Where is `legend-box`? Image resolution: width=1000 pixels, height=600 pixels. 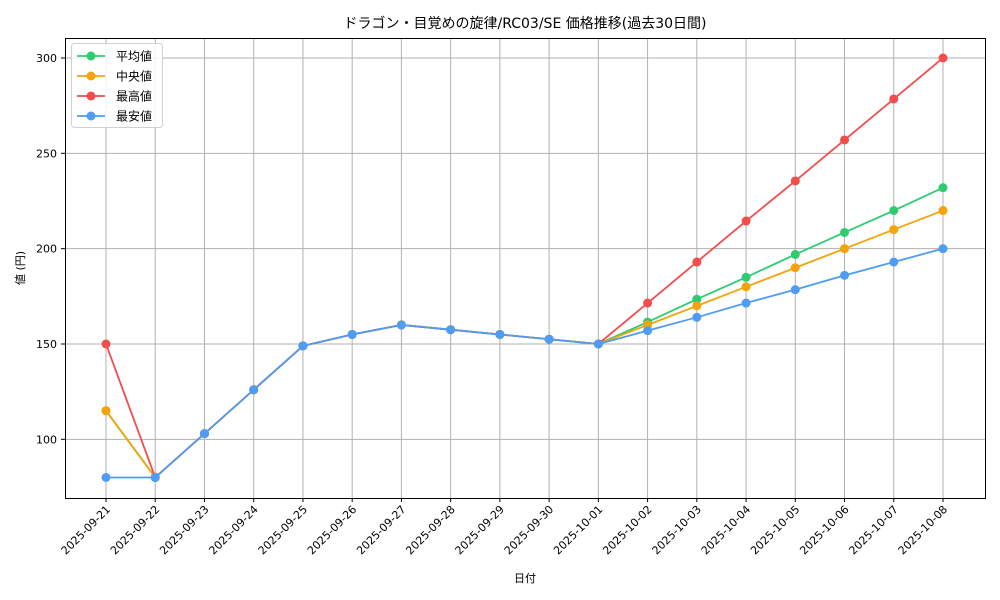
legend-box is located at coordinates (117, 85).